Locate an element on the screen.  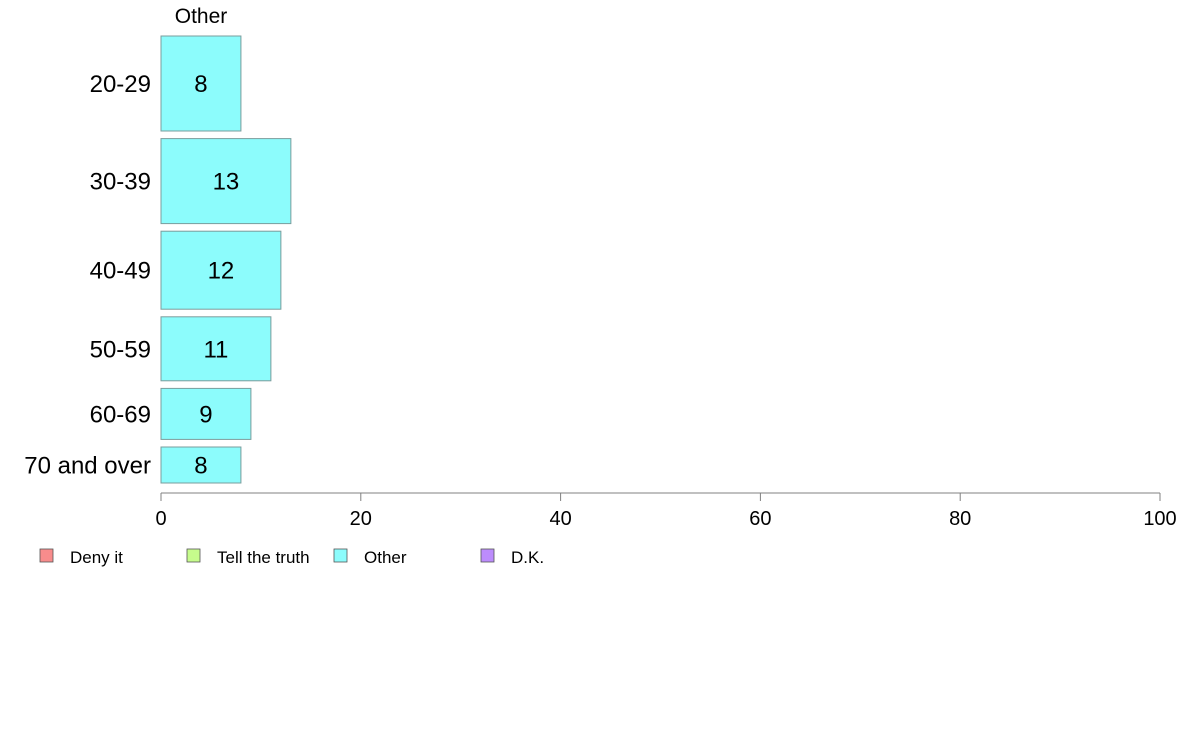
bar-value-label: 9 is located at coordinates (205, 414).